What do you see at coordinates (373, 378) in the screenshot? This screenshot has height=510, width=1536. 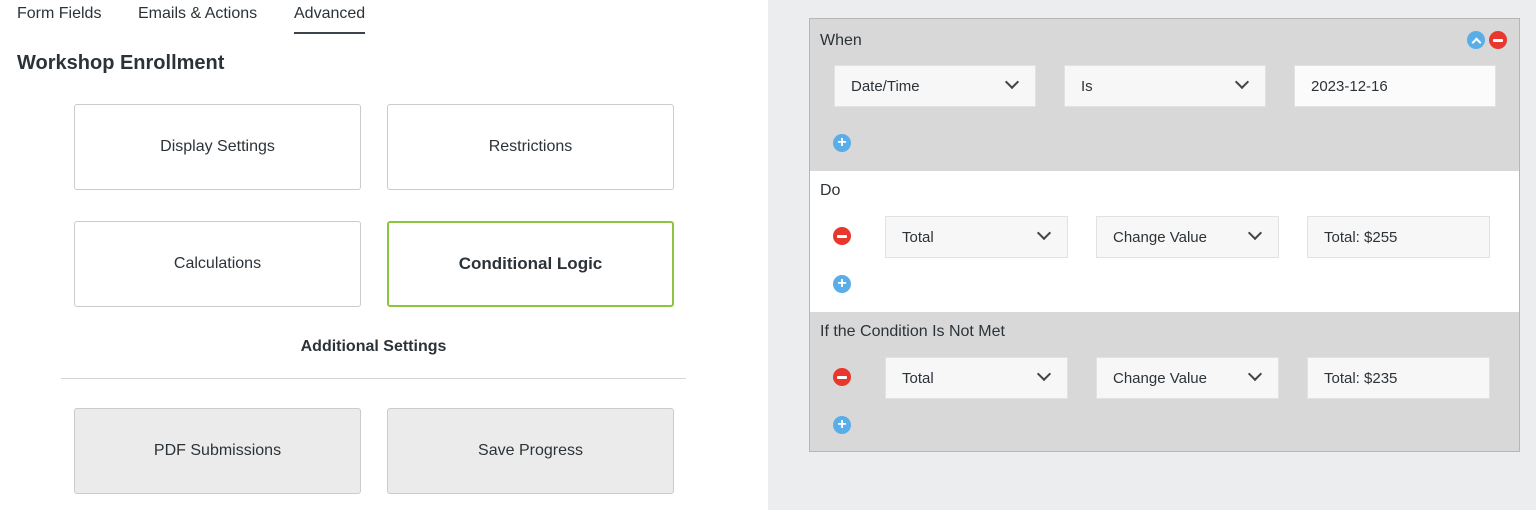 I see `divider` at bounding box center [373, 378].